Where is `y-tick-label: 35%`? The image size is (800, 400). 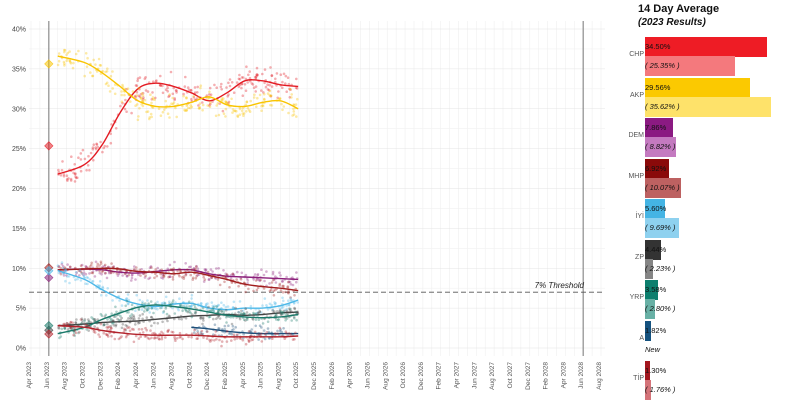
y-tick-label: 35% is located at coordinates (19, 69).